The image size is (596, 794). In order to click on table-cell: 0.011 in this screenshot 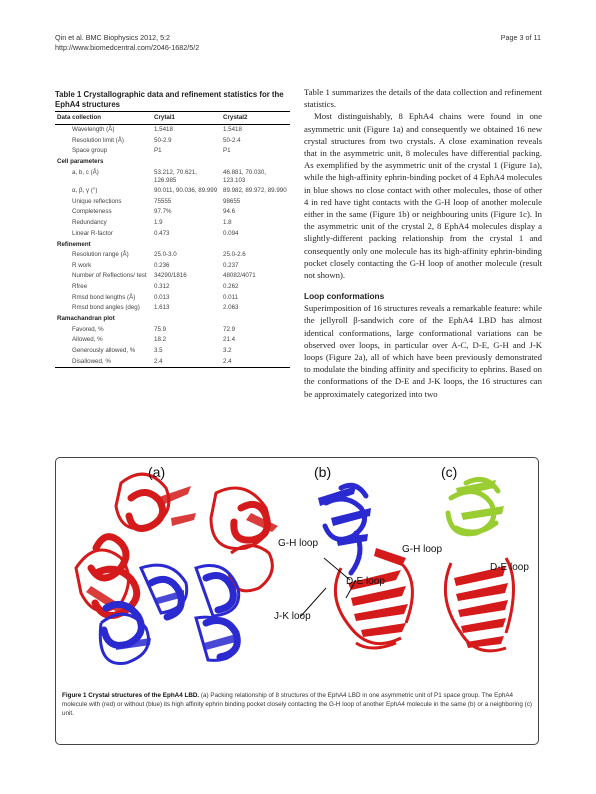, I will do `click(231, 297)`.